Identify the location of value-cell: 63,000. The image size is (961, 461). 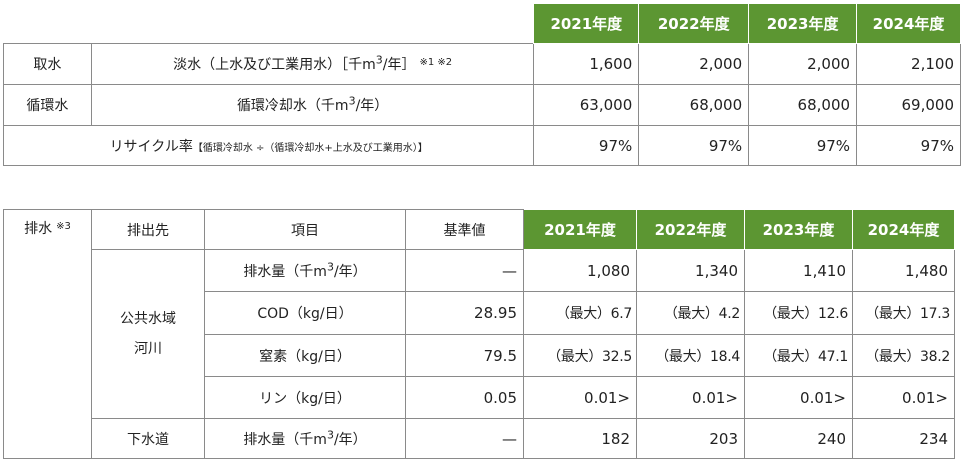
(586, 105).